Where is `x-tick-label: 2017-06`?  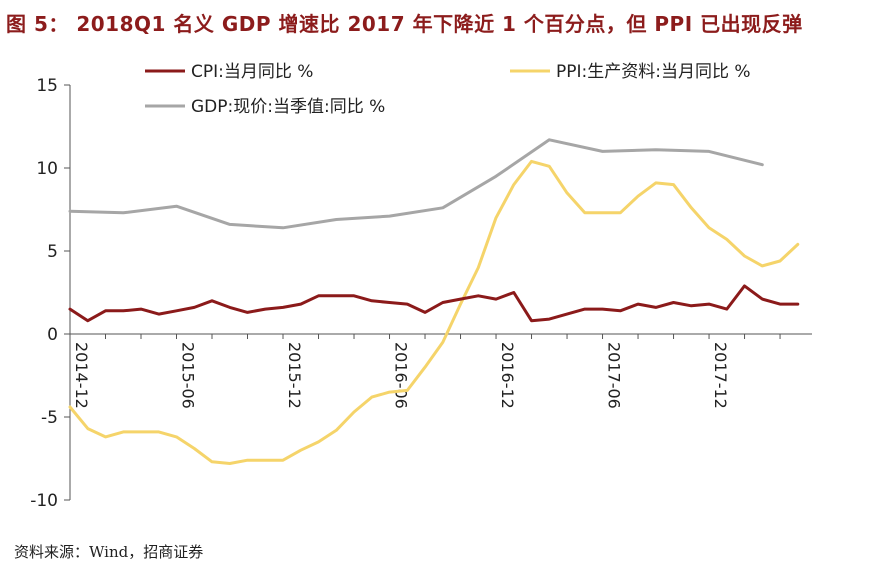 x-tick-label: 2017-06 is located at coordinates (614, 375).